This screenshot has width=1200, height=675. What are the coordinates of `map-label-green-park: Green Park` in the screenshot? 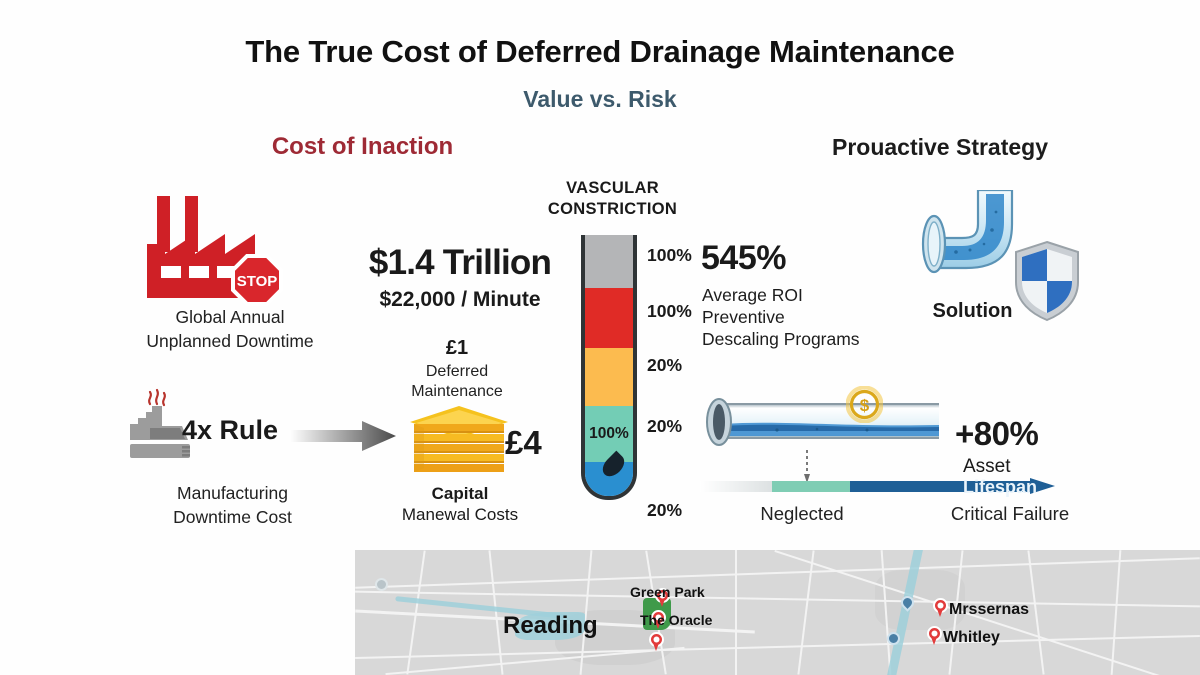 It's located at (667, 592).